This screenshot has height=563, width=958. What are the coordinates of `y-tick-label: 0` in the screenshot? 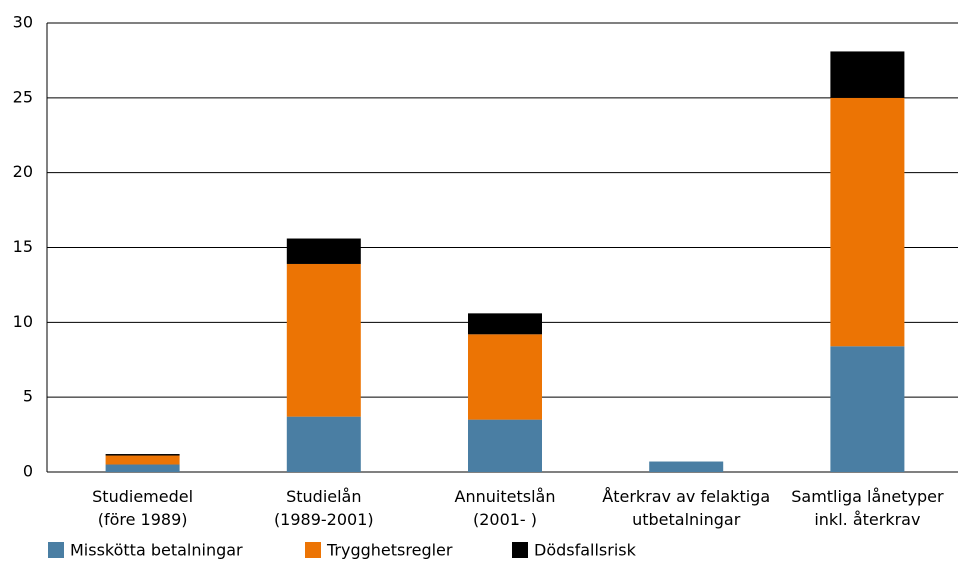 It's located at (28, 471).